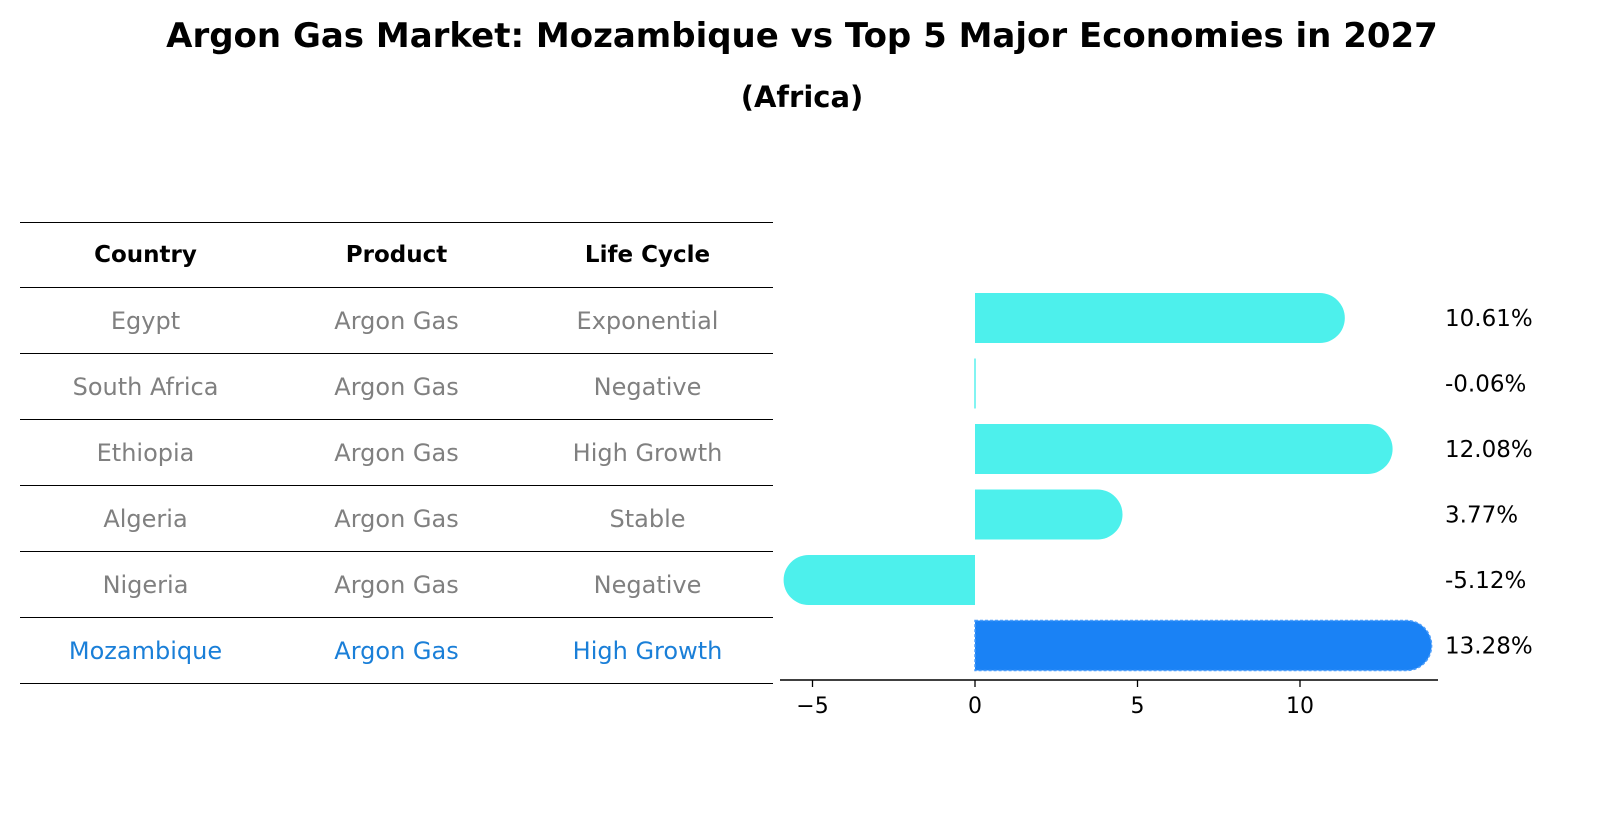  What do you see at coordinates (975, 706) in the screenshot?
I see `x-tick-label: 0` at bounding box center [975, 706].